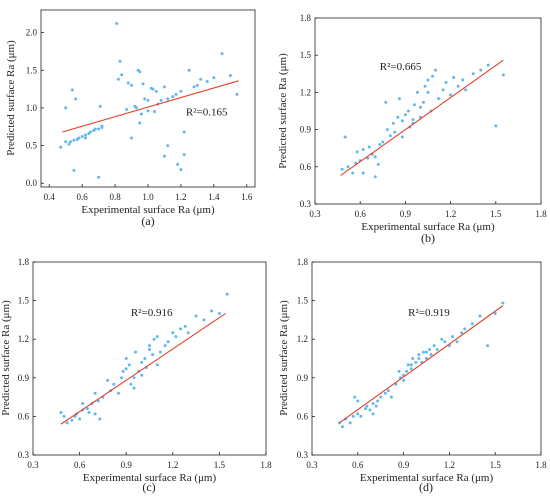 This screenshot has width=550, height=496. Describe the element at coordinates (306, 55) in the screenshot. I see `y-tick-label: 1.5` at that location.